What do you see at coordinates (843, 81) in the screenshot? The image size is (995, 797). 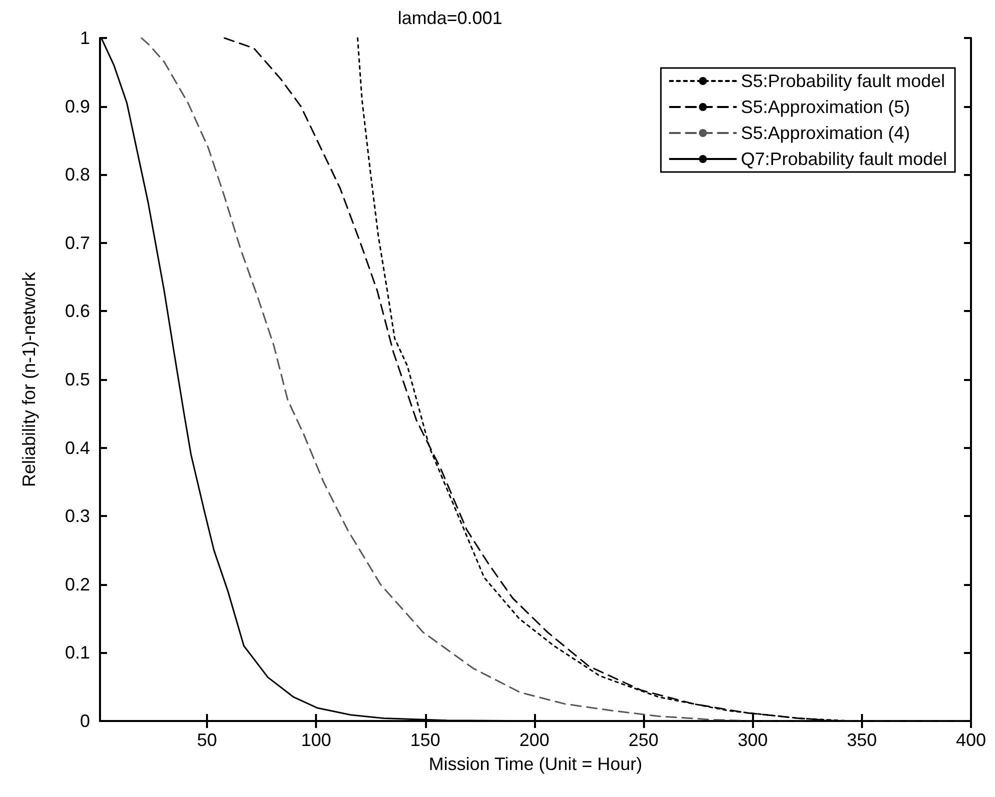 I see `legend-label: S5:Probability fault model` at bounding box center [843, 81].